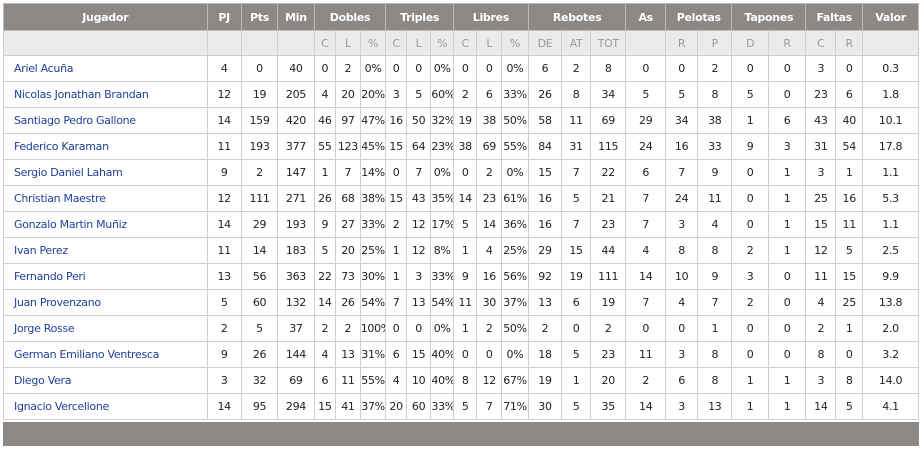  Describe the element at coordinates (849, 224) in the screenshot. I see `stat-faltas-r: 11` at that location.